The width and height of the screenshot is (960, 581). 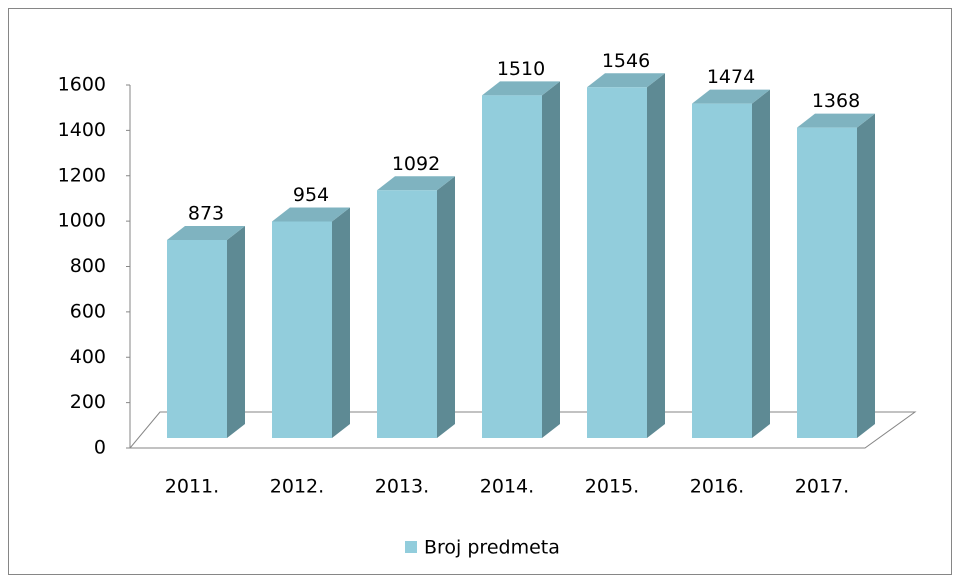 I want to click on y-tick-label: 400, so click(x=88, y=357).